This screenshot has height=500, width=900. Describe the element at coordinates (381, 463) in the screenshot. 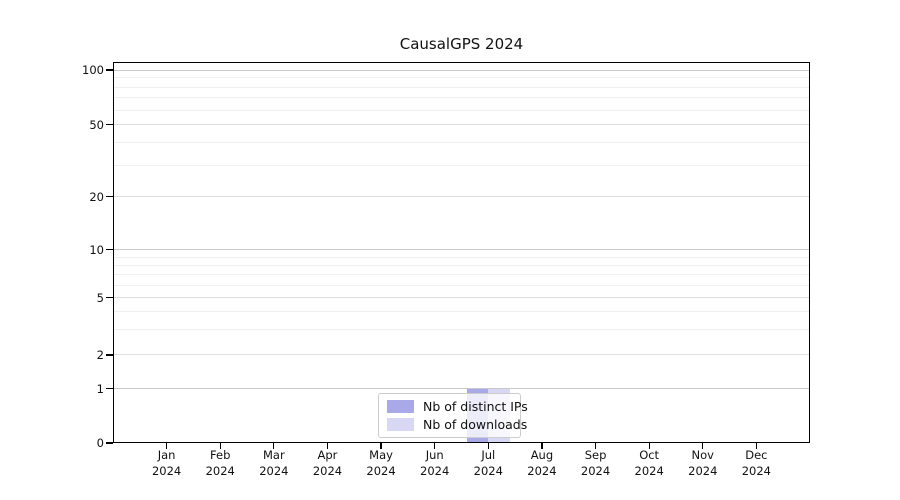

I see `x-tick-label: May 2024` at that location.